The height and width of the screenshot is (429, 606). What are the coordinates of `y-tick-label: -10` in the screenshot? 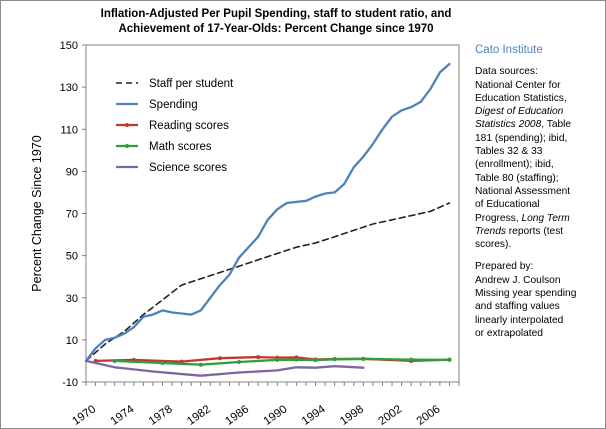 It's located at (70, 383).